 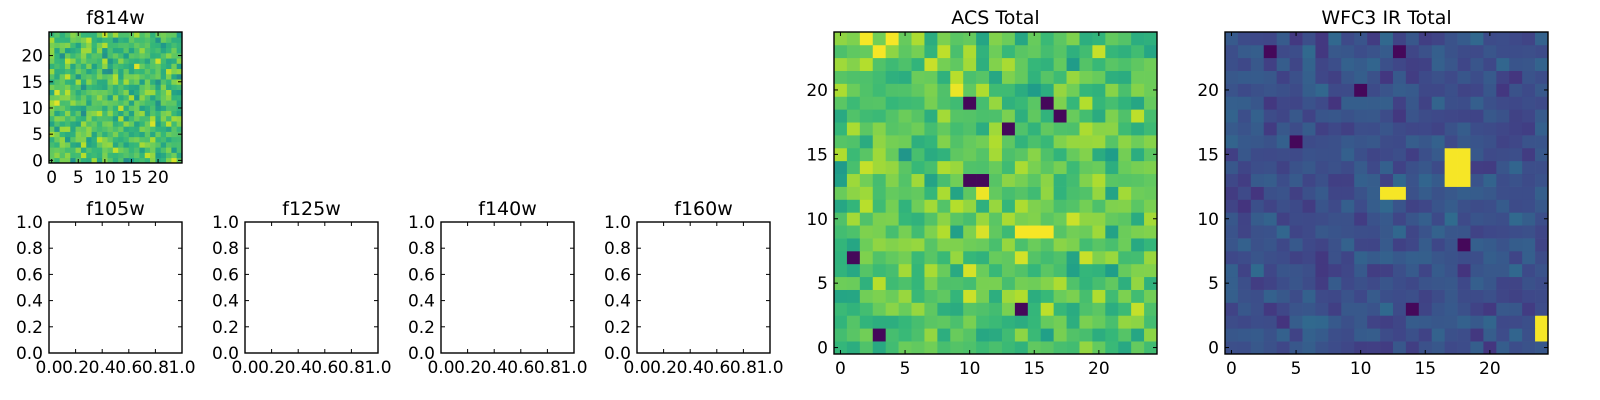 I want to click on x-tick-label: 0.4, so click(x=298, y=368).